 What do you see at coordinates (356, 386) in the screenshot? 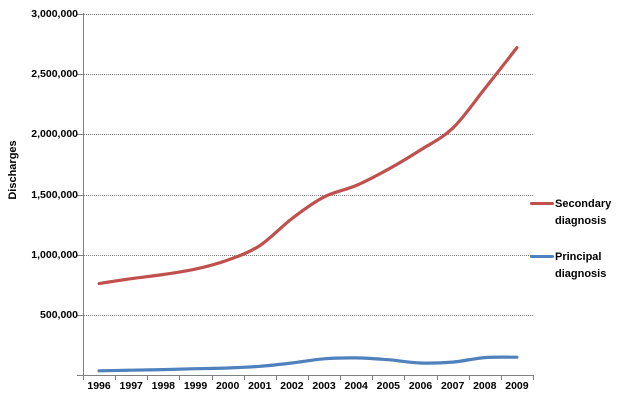
I see `x-tick-label: 2004` at bounding box center [356, 386].